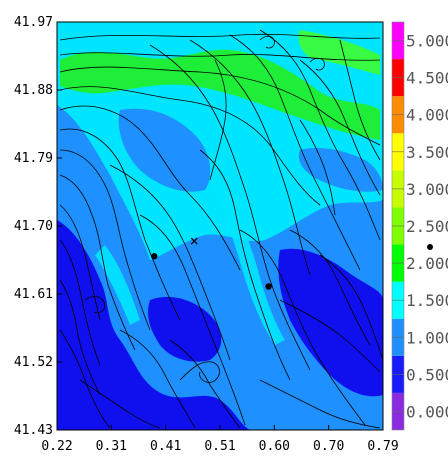  What do you see at coordinates (427, 337) in the screenshot?
I see `colorbar-tick-label: 1.000` at bounding box center [427, 337].